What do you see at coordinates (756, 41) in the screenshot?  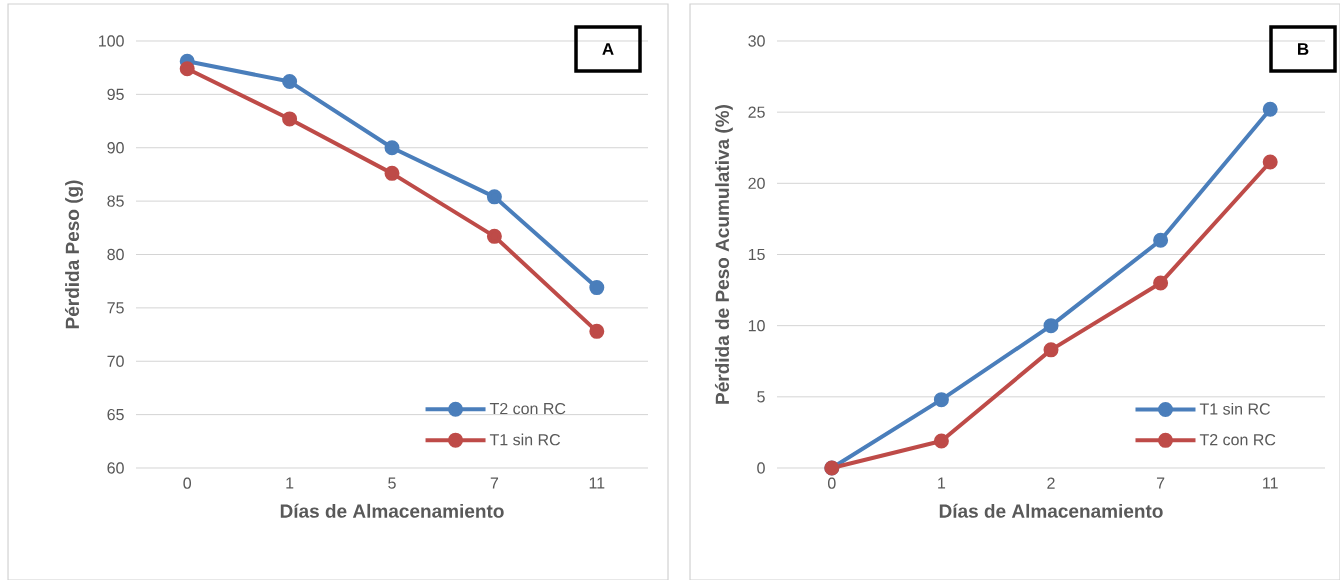 I see `y-tick-label: 30` at bounding box center [756, 41].